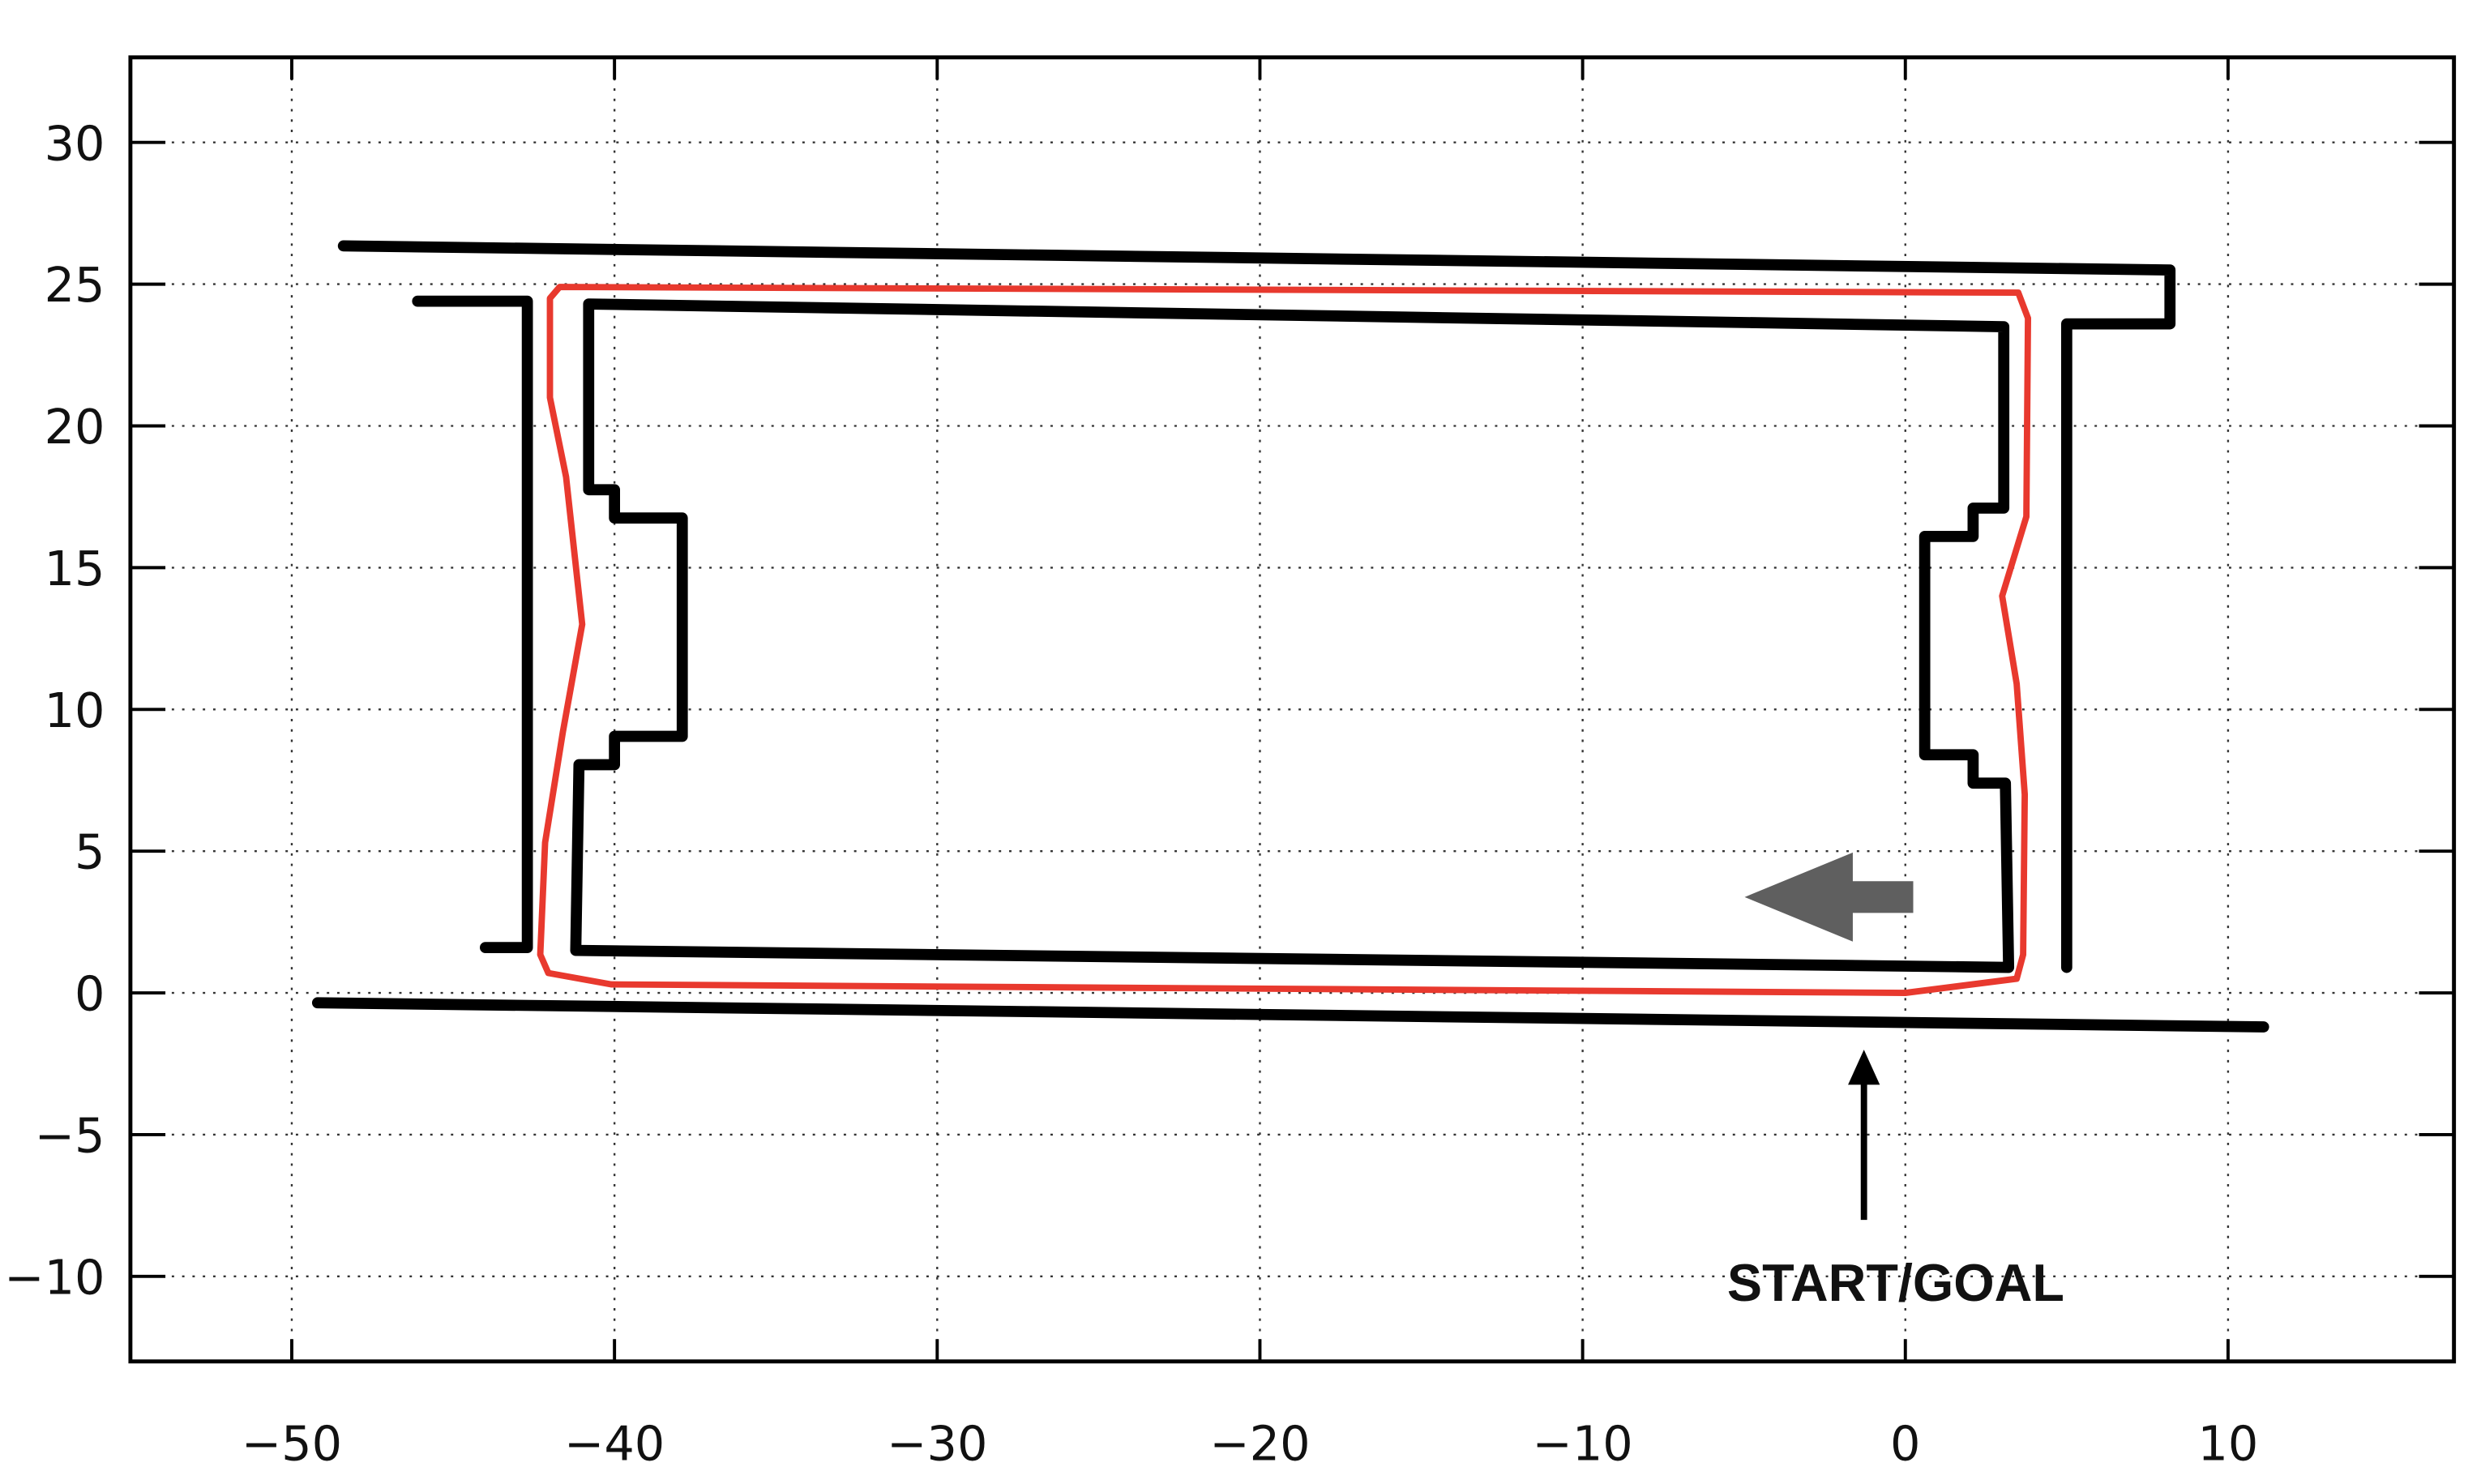 This screenshot has width=2481, height=1484. Describe the element at coordinates (1905, 1443) in the screenshot. I see `x-tick-label: 0` at that location.